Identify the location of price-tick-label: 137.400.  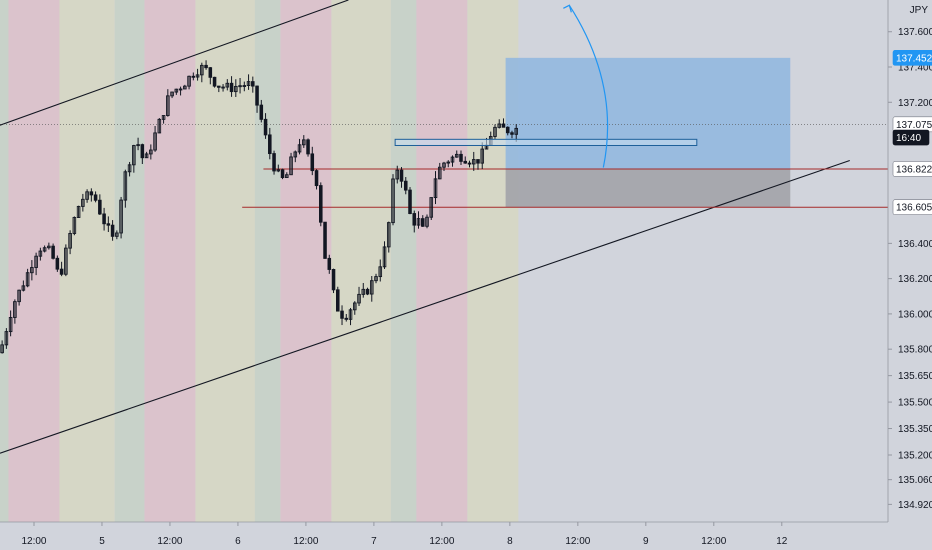
(915, 68).